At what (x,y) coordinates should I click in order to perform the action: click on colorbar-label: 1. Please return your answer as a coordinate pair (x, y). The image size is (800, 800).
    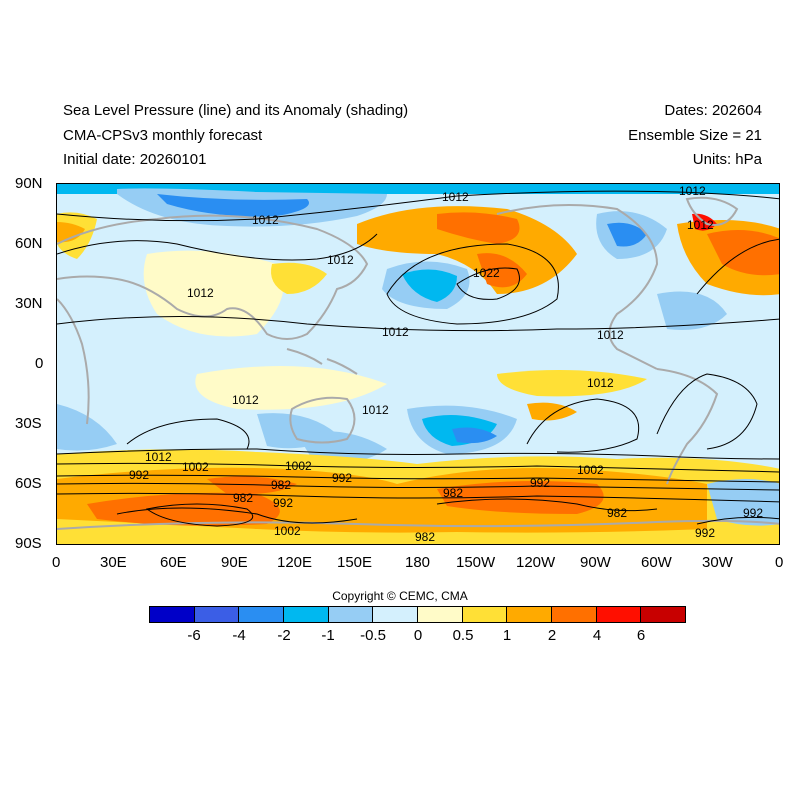
    Looking at the image, I should click on (507, 635).